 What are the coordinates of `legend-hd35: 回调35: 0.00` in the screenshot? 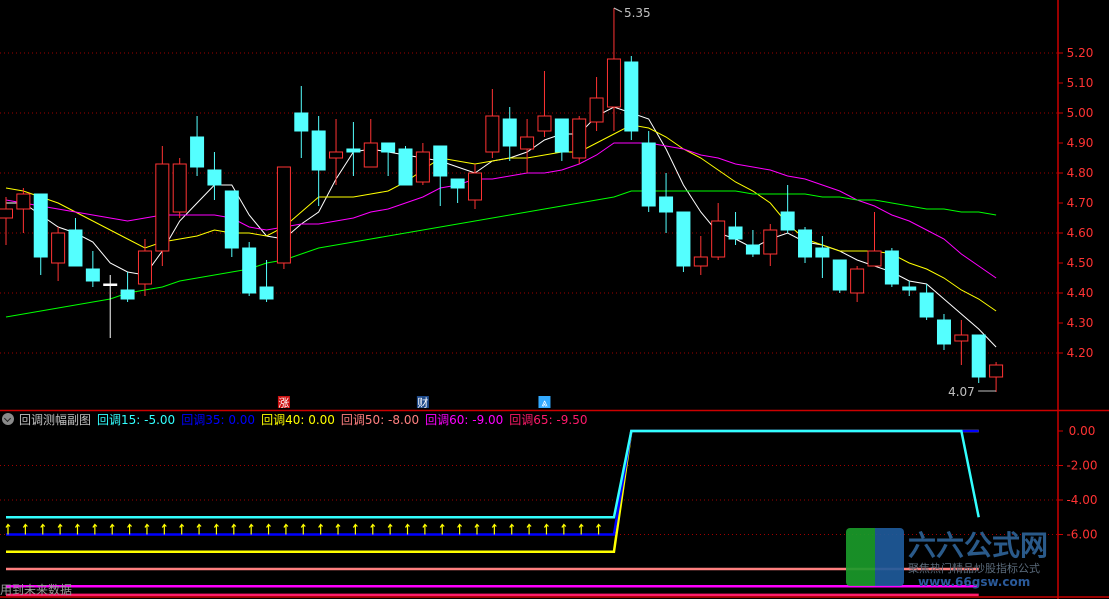 It's located at (218, 419).